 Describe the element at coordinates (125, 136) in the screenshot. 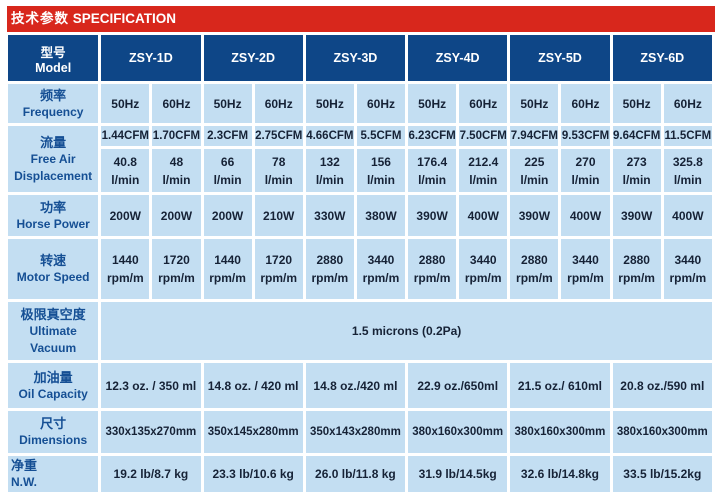

I see `flow-cfm-cell: 1.44CFM` at that location.